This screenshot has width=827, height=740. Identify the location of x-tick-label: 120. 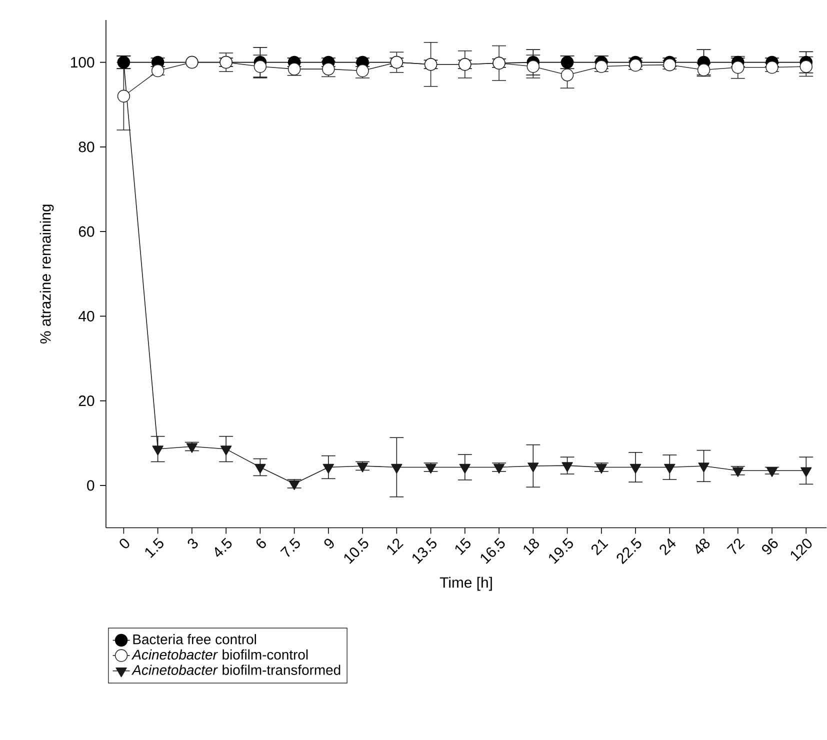
(801, 550).